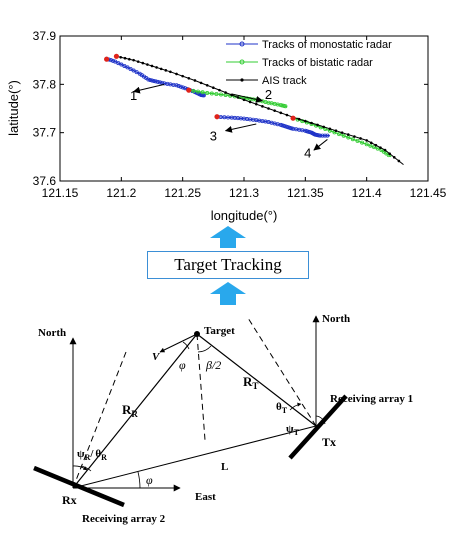 The height and width of the screenshot is (550, 458). What do you see at coordinates (121, 193) in the screenshot?
I see `x-tick-label: 121.2` at bounding box center [121, 193].